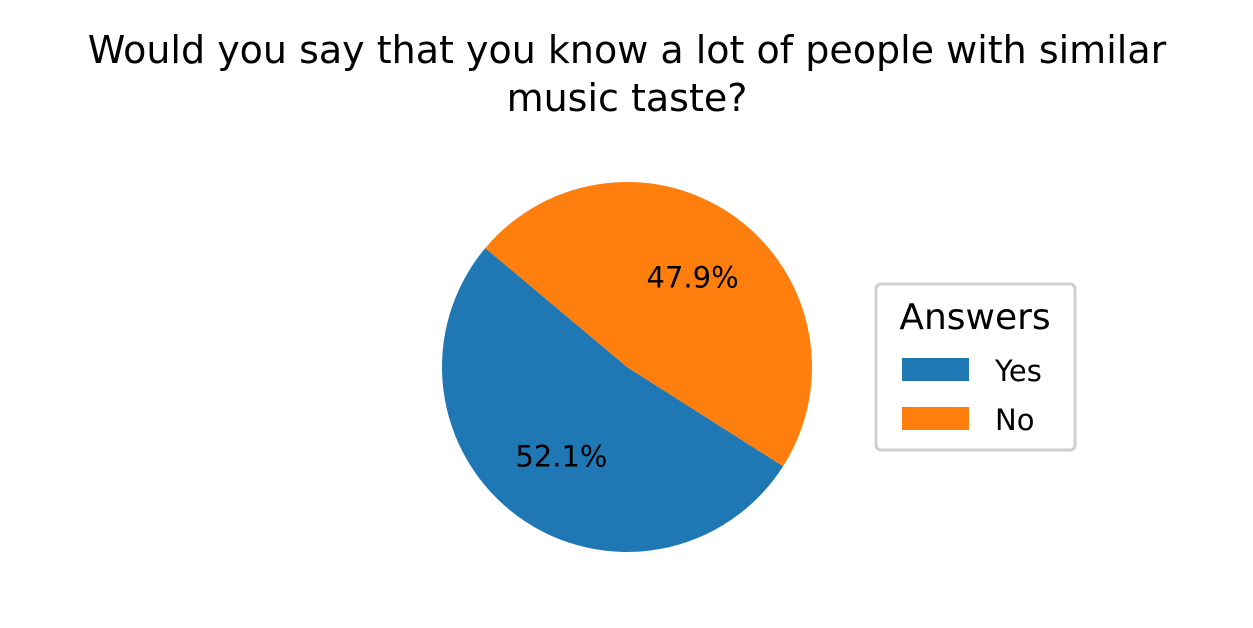 The width and height of the screenshot is (1253, 628). I want to click on pie-slice-no, so click(648, 324).